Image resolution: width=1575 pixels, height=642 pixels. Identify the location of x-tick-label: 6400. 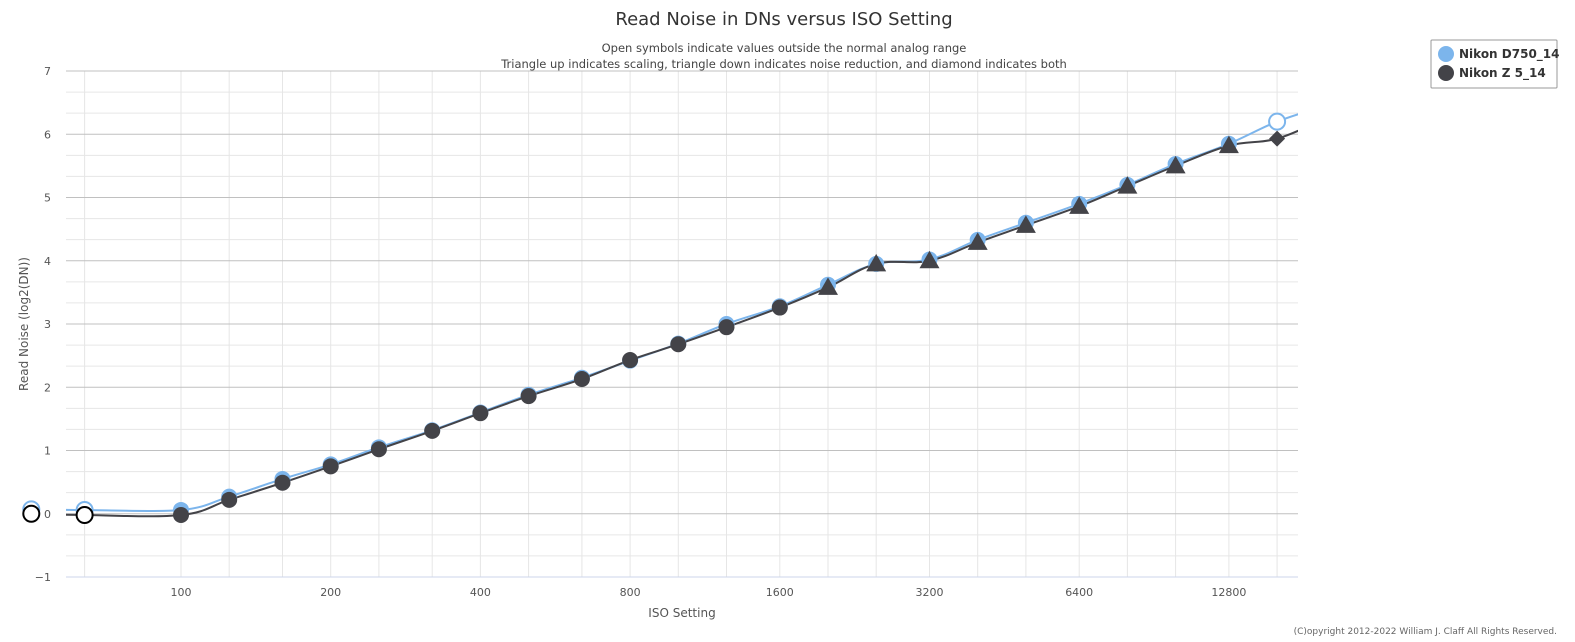
(1079, 592).